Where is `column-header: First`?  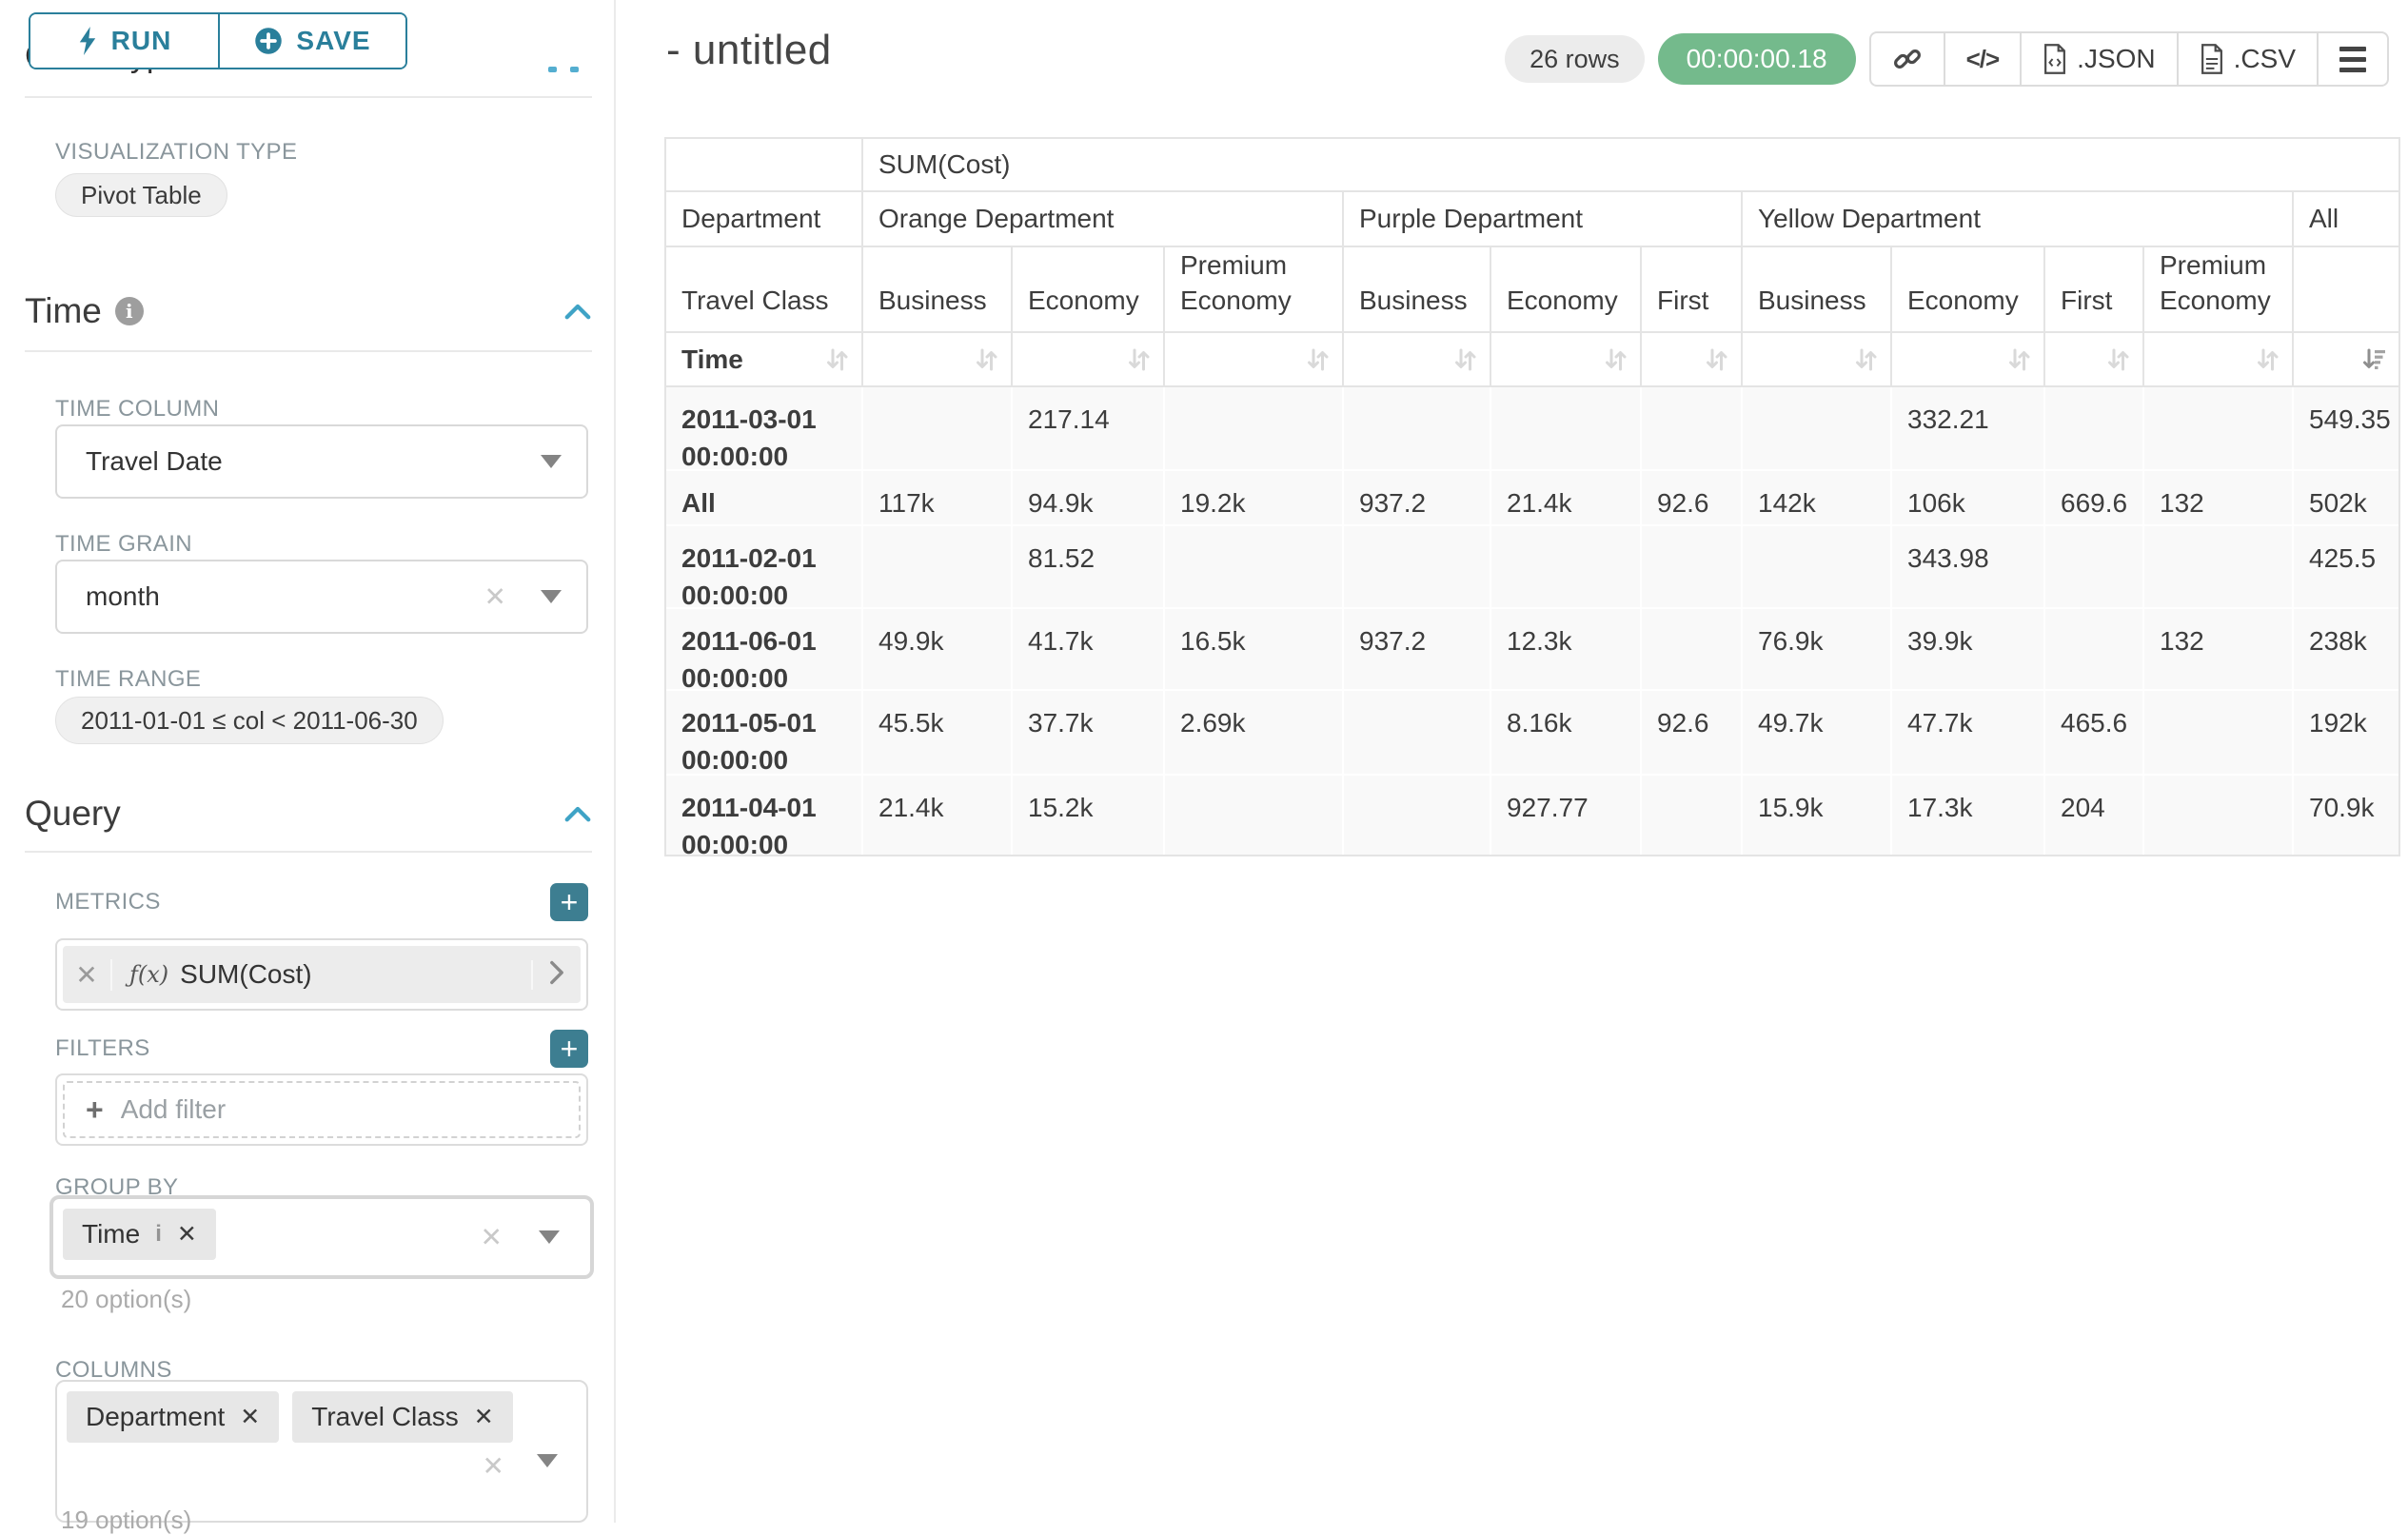 column-header: First is located at coordinates (2093, 289).